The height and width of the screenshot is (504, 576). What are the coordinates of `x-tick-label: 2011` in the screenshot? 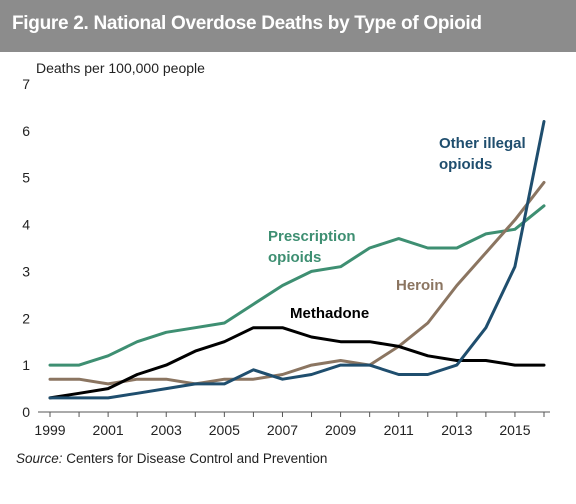 It's located at (399, 430).